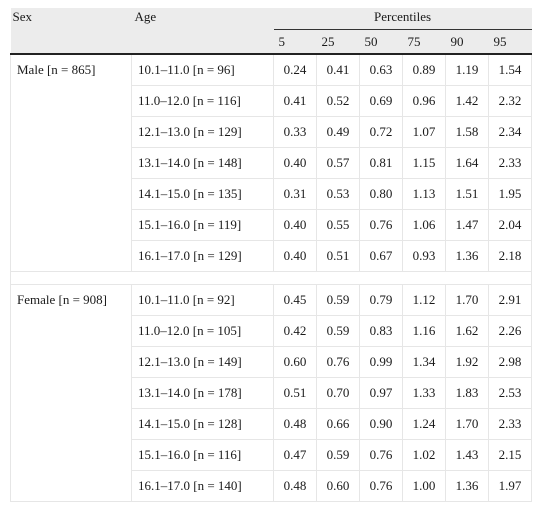 The height and width of the screenshot is (505, 541). What do you see at coordinates (202, 101) in the screenshot?
I see `age-cell: 11.0–12.0 [n = 116]` at bounding box center [202, 101].